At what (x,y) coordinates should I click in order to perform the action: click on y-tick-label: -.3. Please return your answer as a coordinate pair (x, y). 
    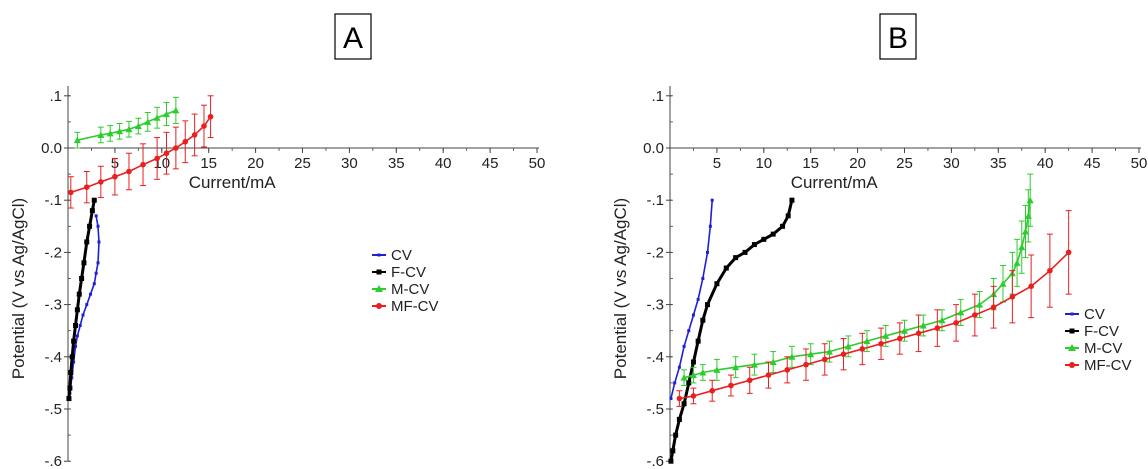
    Looking at the image, I should click on (53, 305).